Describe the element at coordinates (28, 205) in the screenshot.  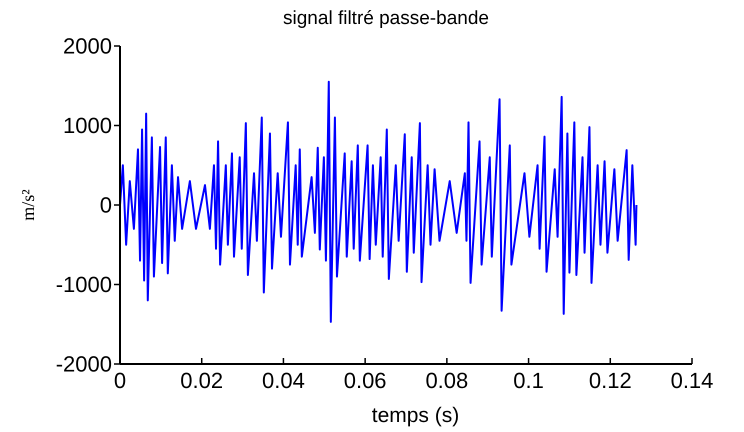
I see `y-axis-title: m/s²` at that location.